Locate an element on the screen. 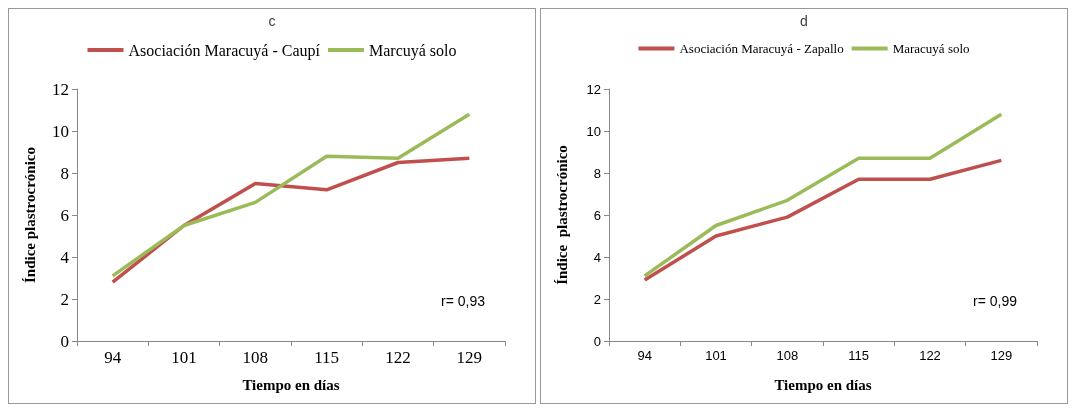 The image size is (1077, 412). annotation: r= 0,99 is located at coordinates (995, 301).